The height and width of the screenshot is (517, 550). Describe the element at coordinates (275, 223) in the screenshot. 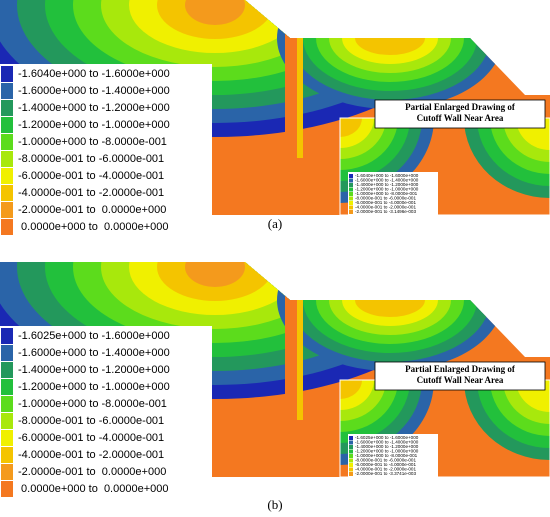

I see `panel-label: (a)` at that location.